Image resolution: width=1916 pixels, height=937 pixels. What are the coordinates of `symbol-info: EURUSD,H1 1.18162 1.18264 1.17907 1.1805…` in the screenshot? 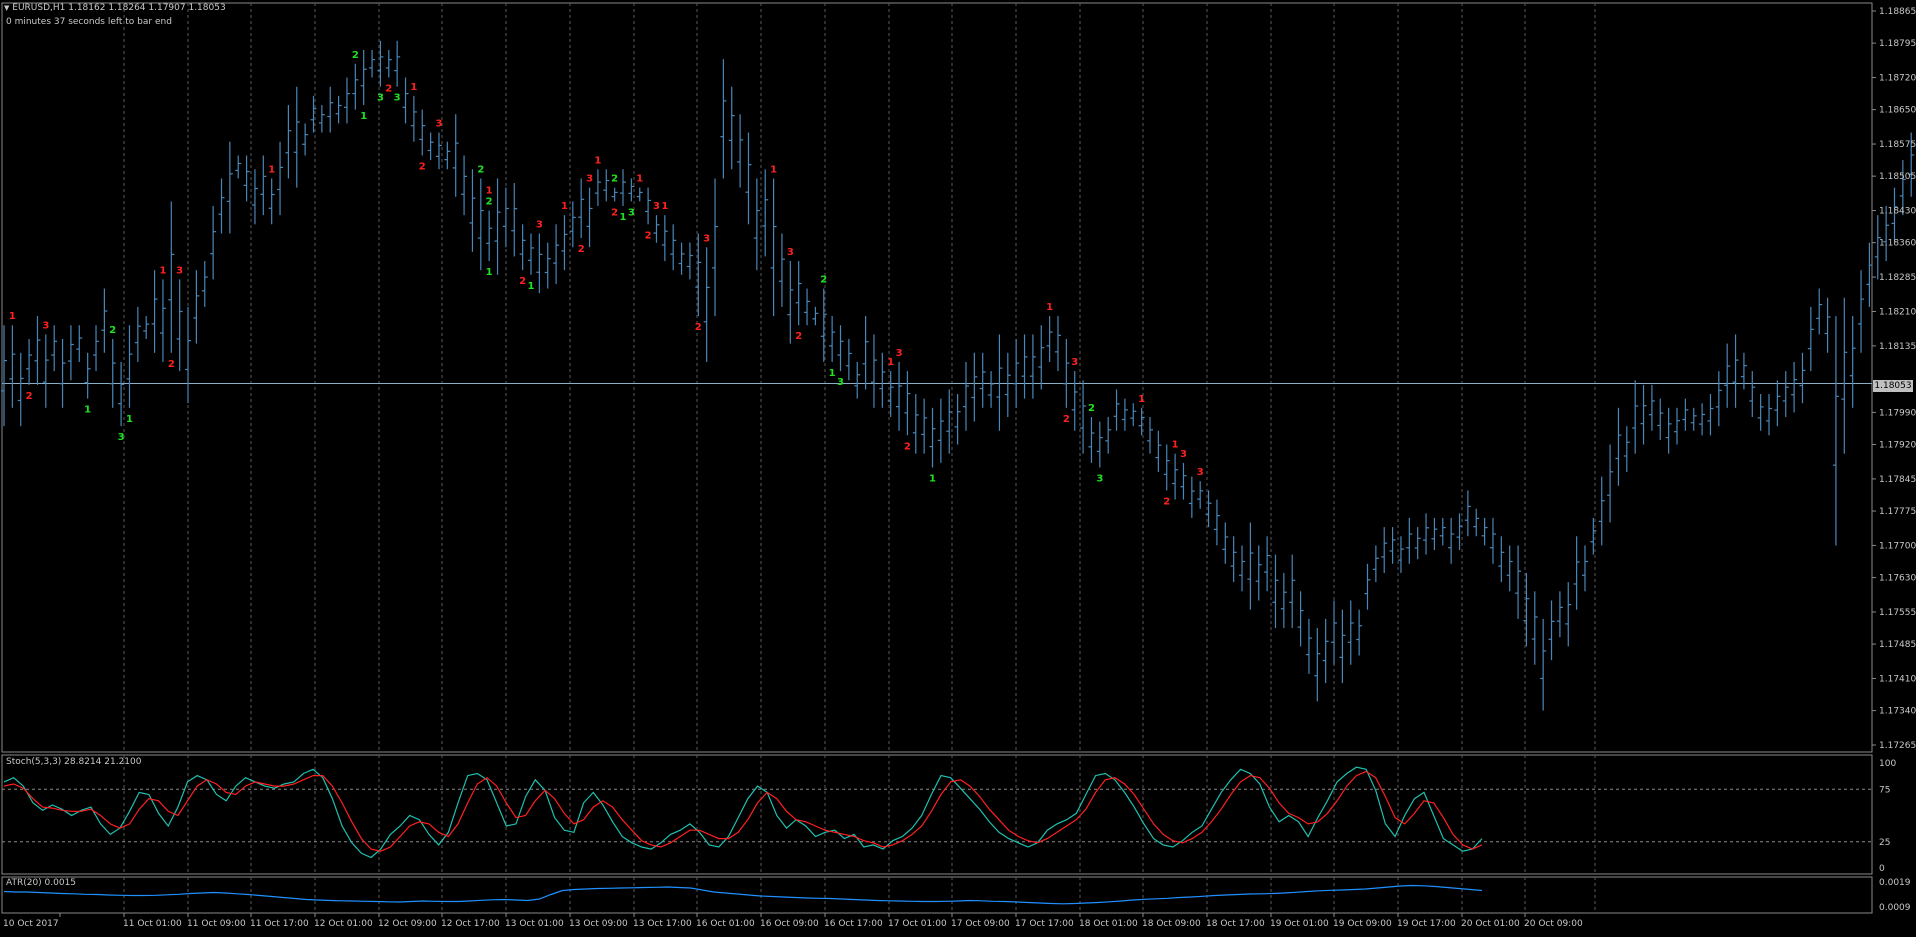 It's located at (119, 8).